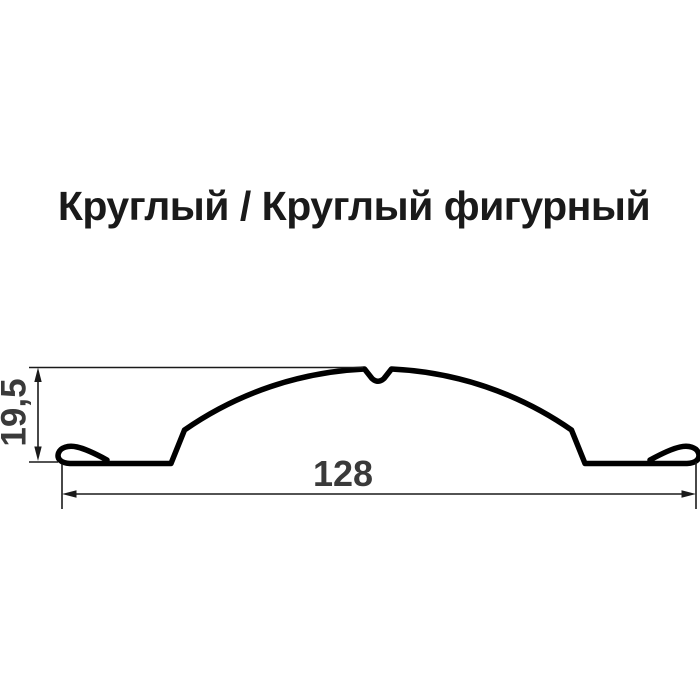 The width and height of the screenshot is (700, 700). I want to click on profile-outline, so click(377, 416).